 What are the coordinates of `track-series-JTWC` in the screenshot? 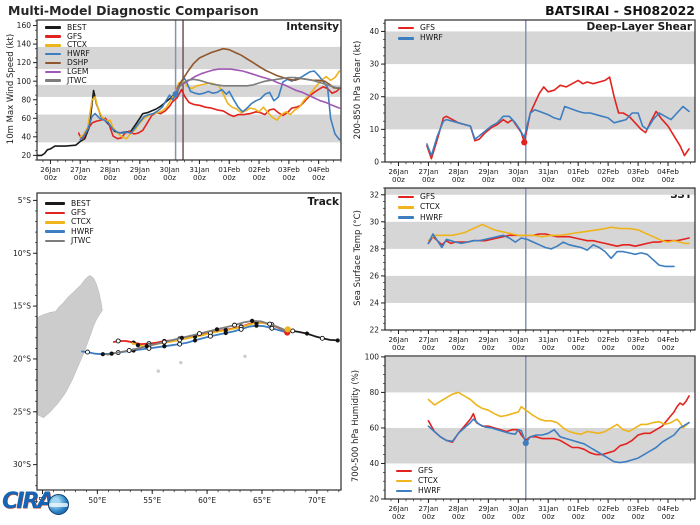 It's located at (197, 338).